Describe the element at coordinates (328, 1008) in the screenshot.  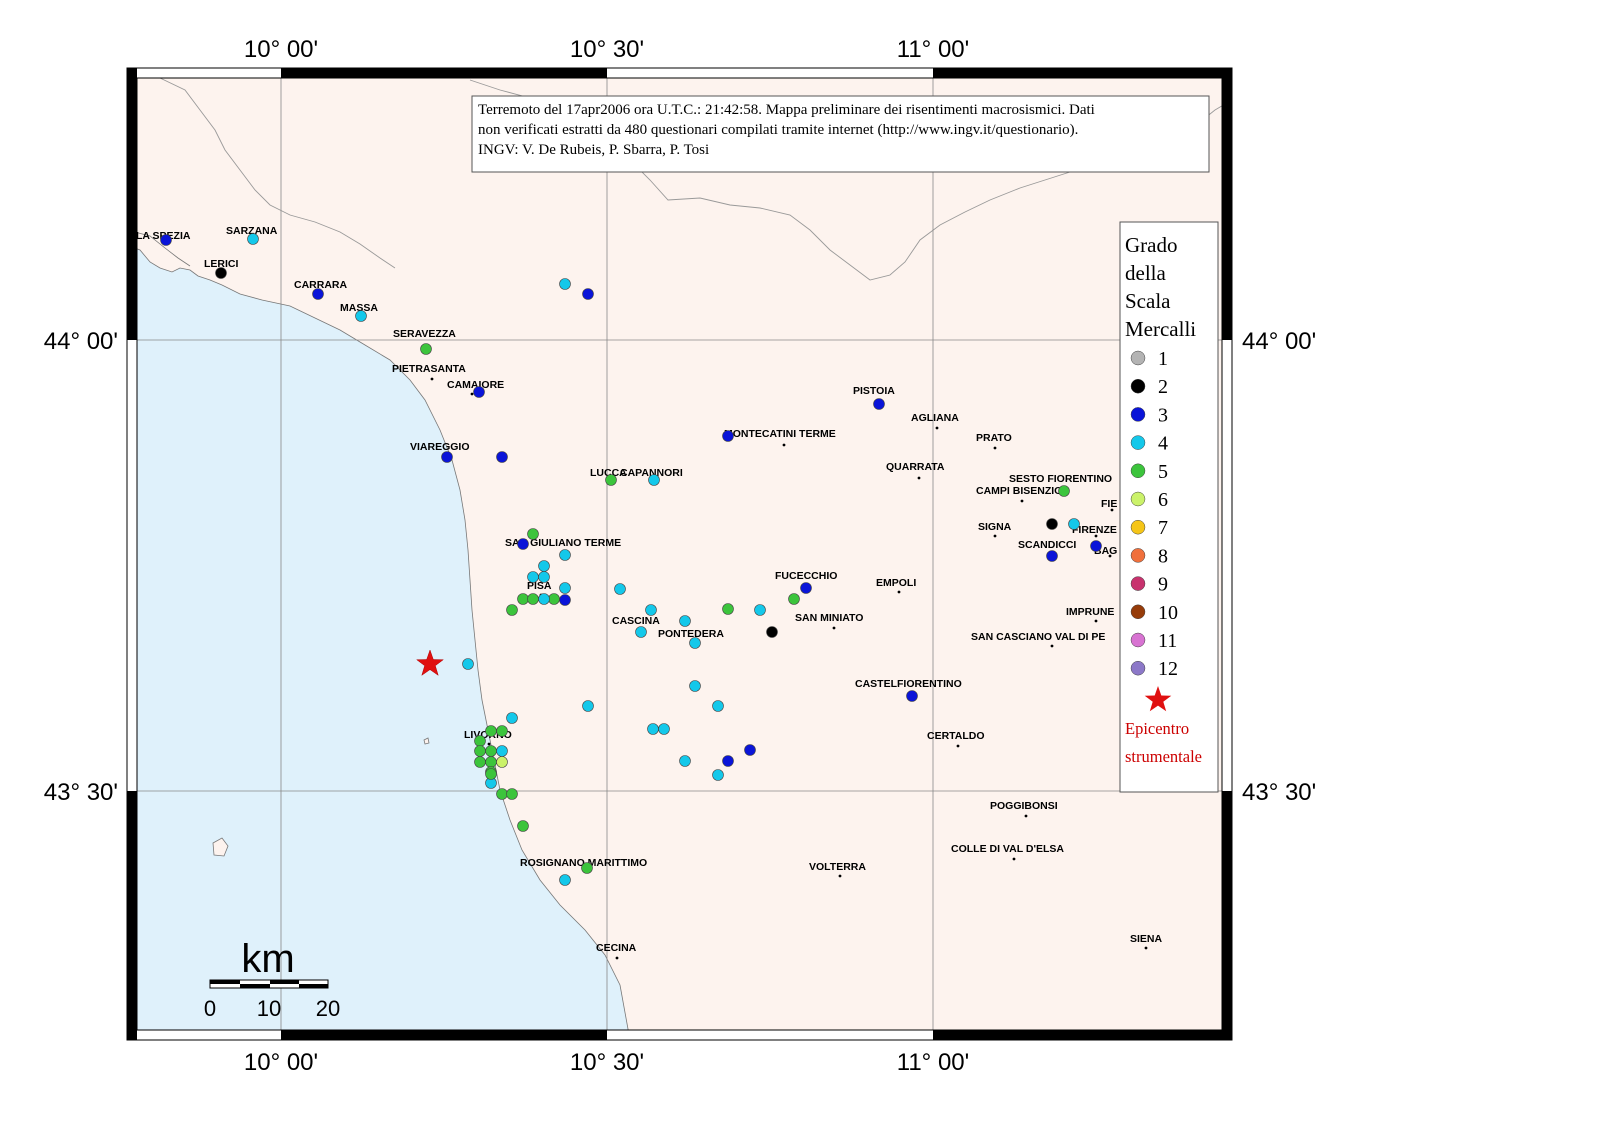
I see `scale-tick-20: 20` at that location.